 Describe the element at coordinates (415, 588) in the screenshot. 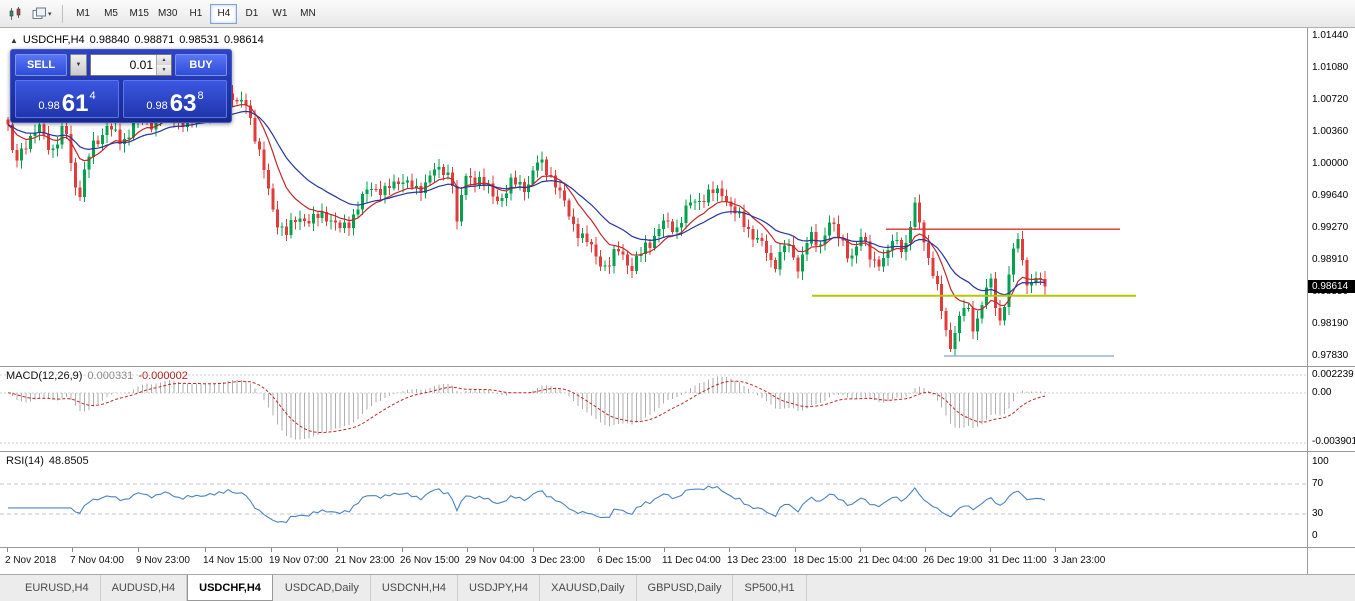

I see `symbol-tab-usdcnh: USDCNH,H4` at that location.